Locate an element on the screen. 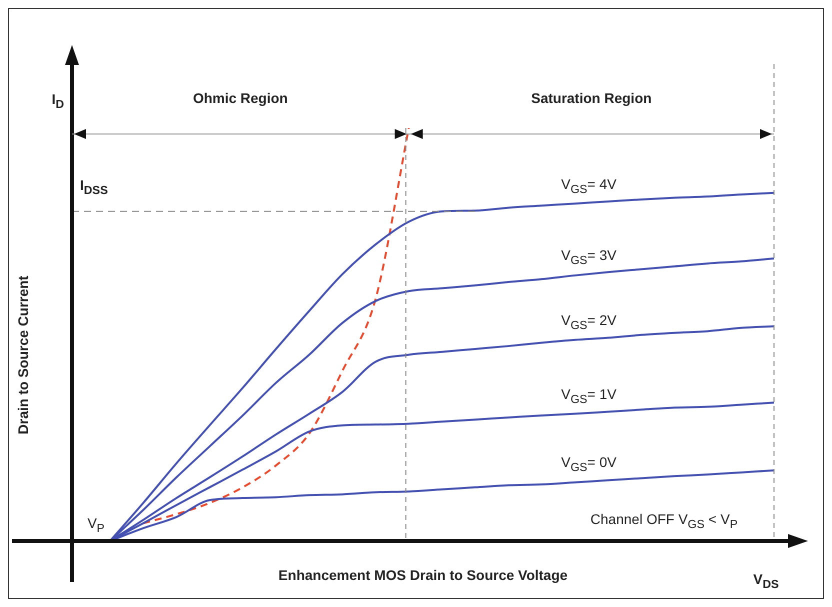 The height and width of the screenshot is (607, 832). y-axis-title: Drain to Source Current is located at coordinates (23, 354).